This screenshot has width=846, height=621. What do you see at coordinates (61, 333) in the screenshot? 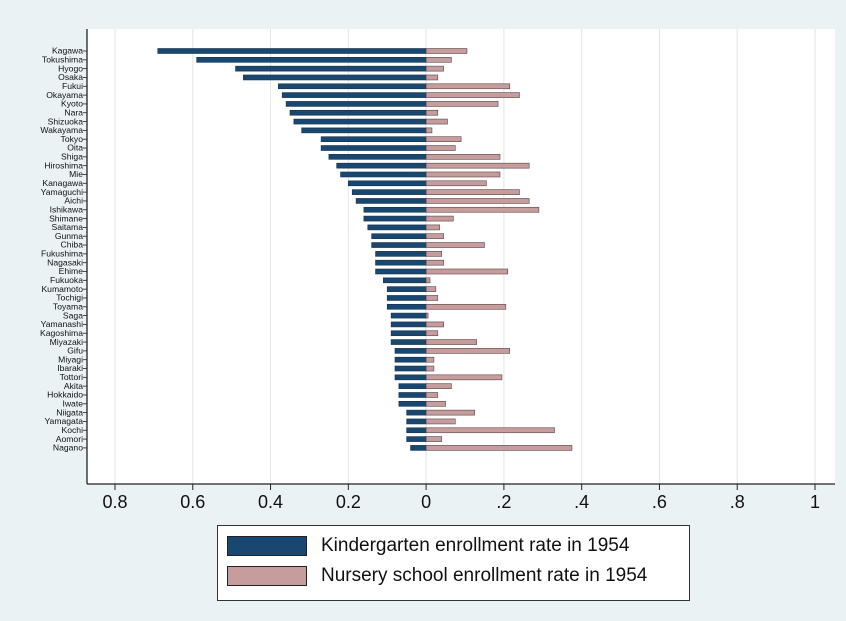
I see `category-label: Kagoshima` at bounding box center [61, 333].